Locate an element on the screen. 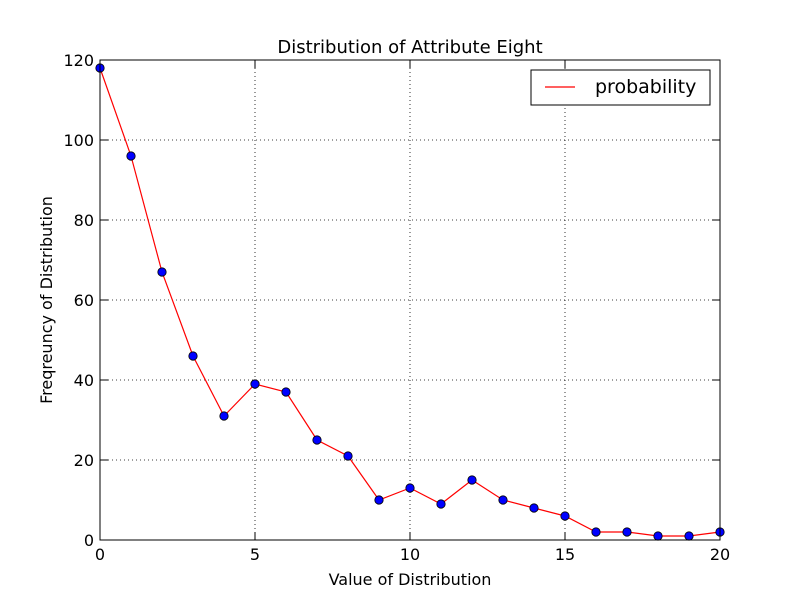 This screenshot has width=800, height=605. y-axis-title: Freqreuncy of Distribution is located at coordinates (46, 300).